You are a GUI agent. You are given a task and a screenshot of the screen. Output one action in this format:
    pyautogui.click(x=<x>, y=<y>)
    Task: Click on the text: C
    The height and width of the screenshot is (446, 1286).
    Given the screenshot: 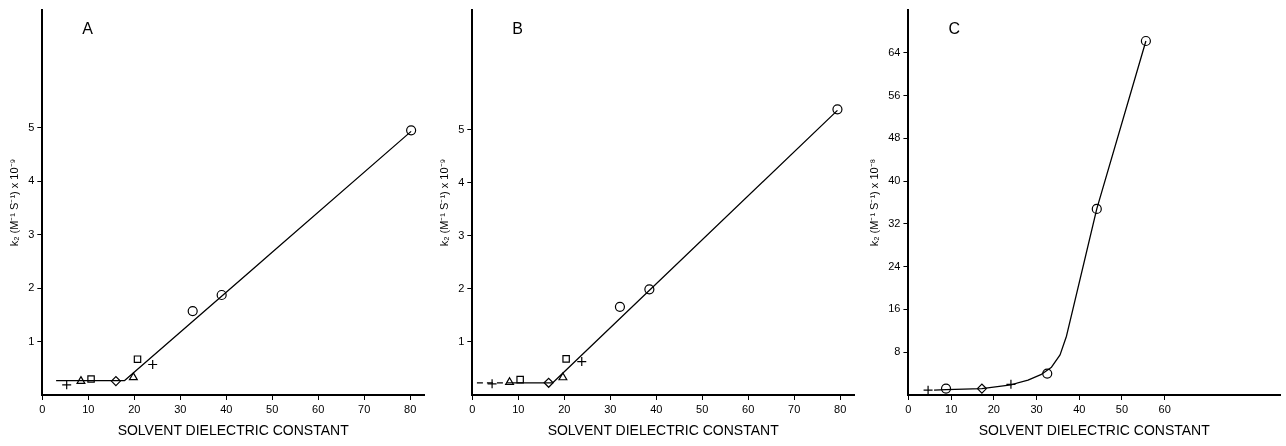 What is the action you would take?
    pyautogui.click(x=954, y=29)
    